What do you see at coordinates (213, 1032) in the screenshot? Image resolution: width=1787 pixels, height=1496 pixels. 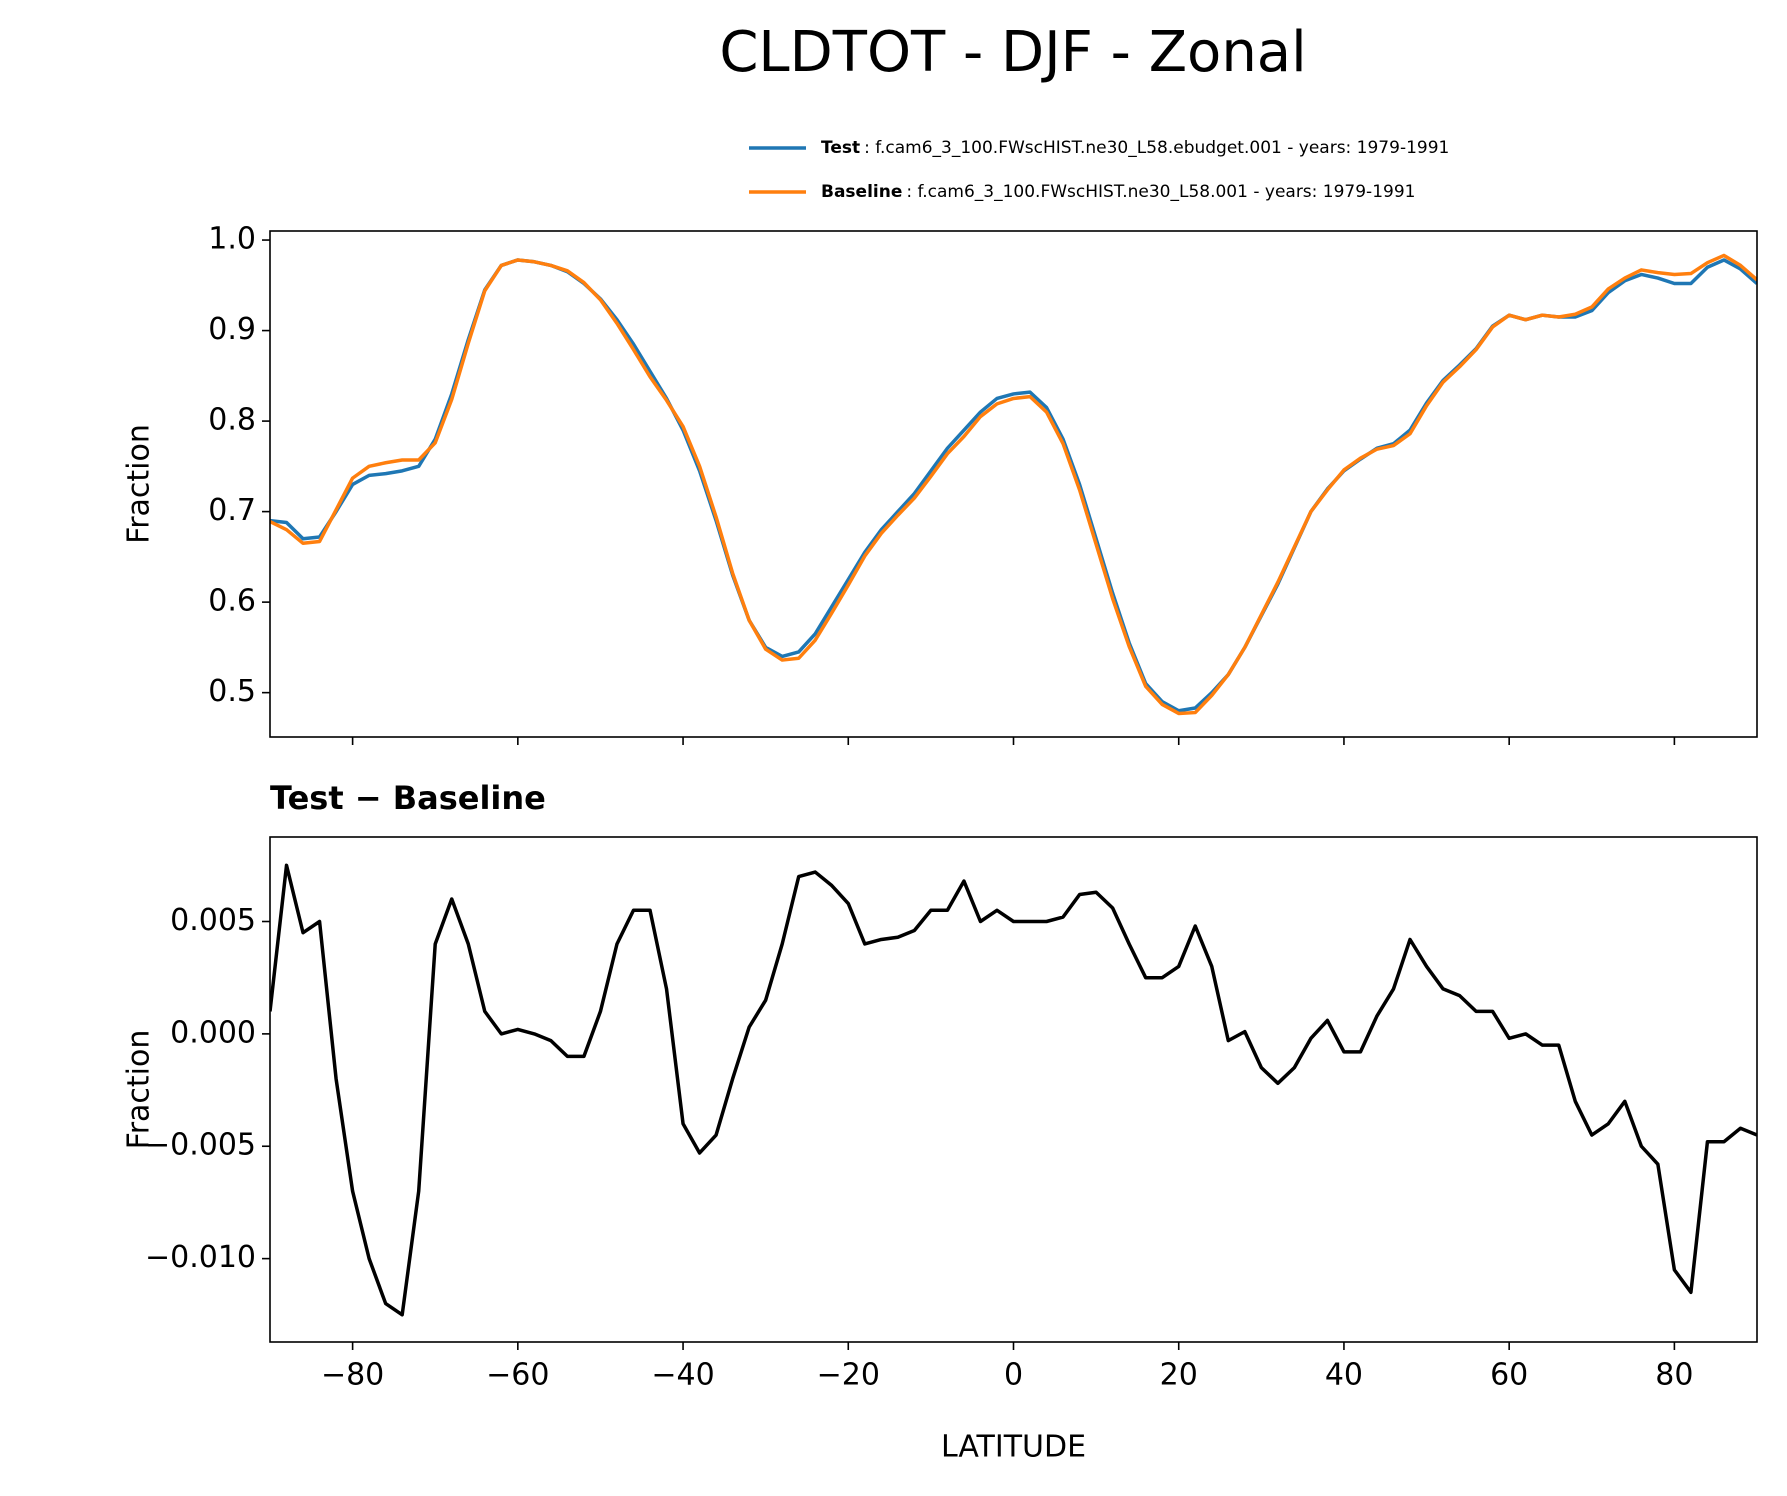 I see `y-tick-label: 0.000` at bounding box center [213, 1032].